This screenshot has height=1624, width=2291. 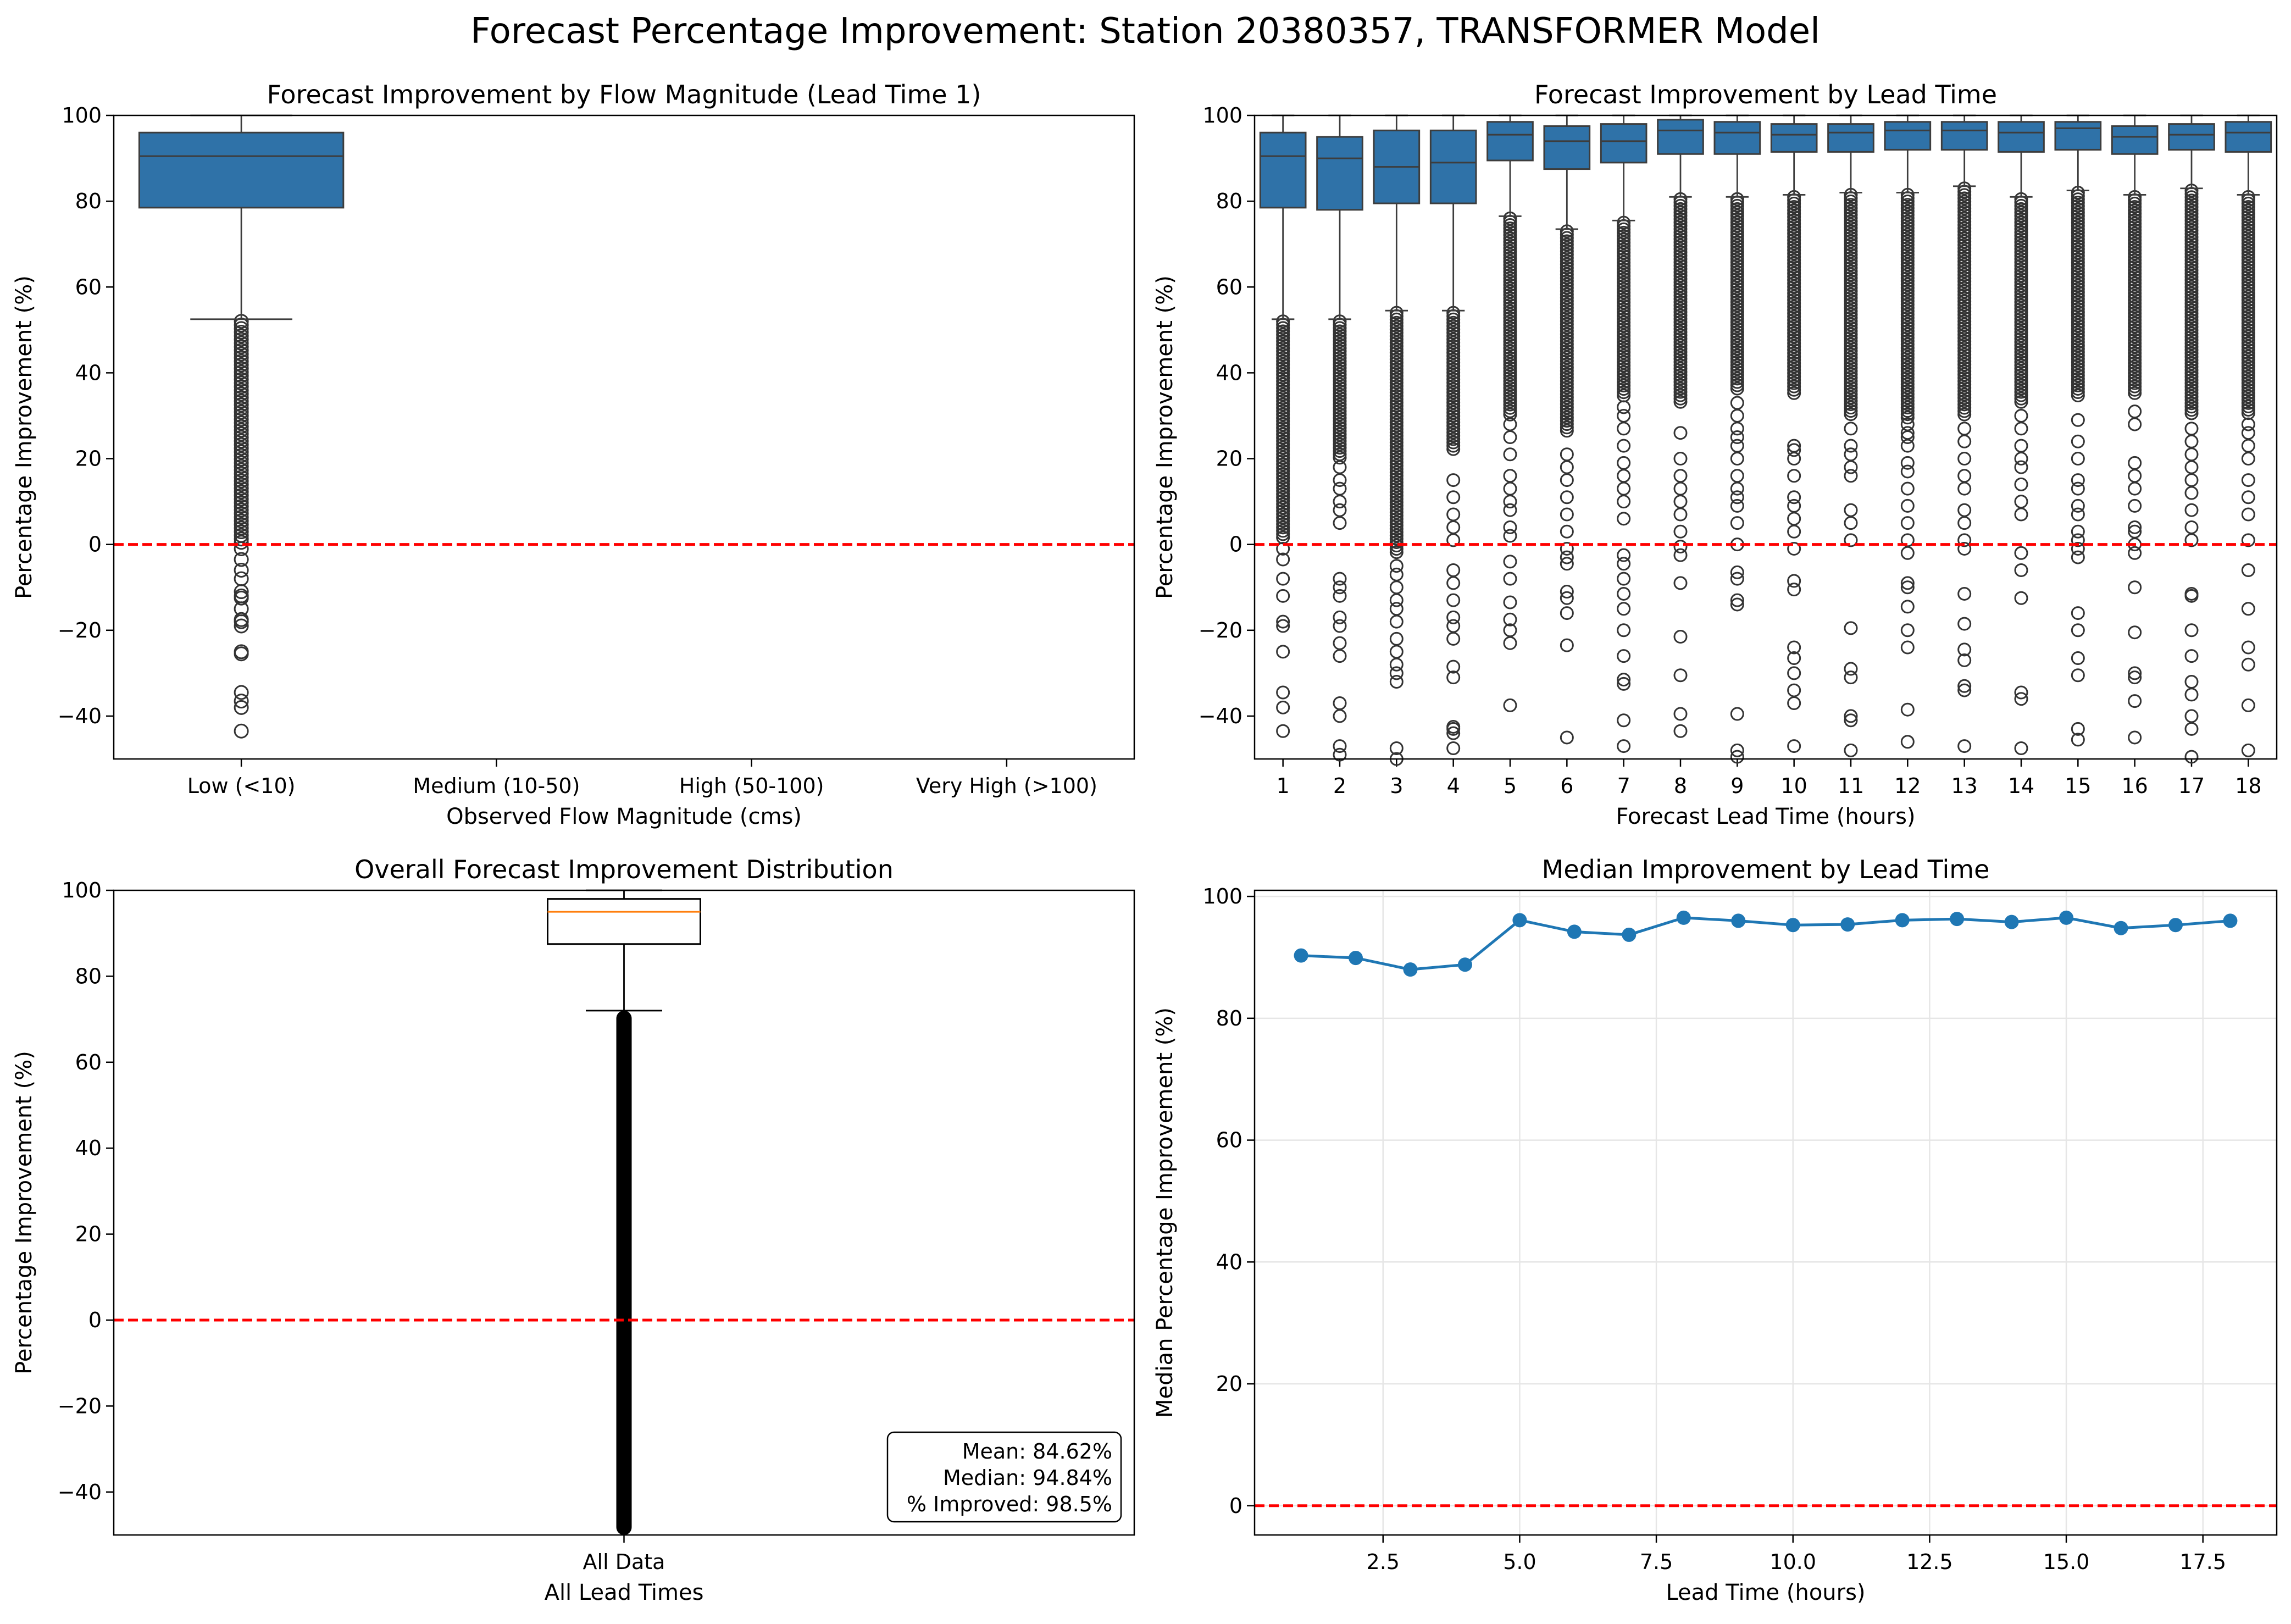 What do you see at coordinates (1229, 1140) in the screenshot?
I see `y-tick-label: 60` at bounding box center [1229, 1140].